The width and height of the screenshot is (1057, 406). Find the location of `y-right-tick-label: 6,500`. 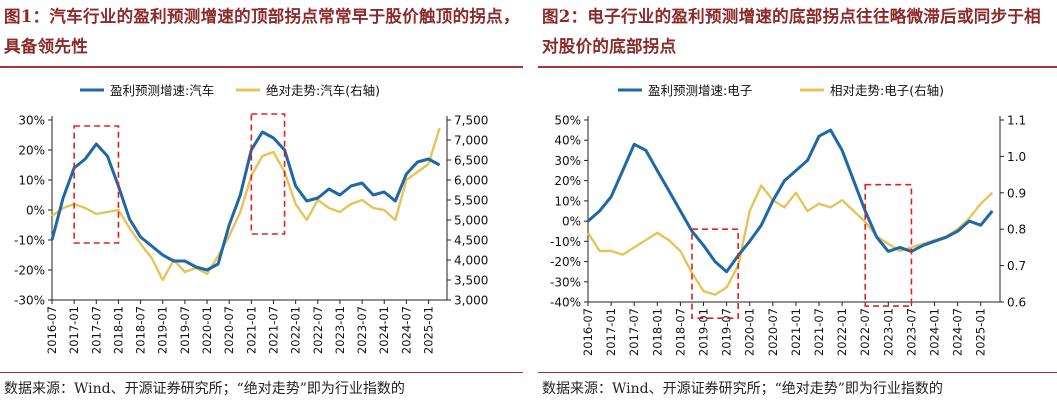

y-right-tick-label: 6,500 is located at coordinates (471, 161).